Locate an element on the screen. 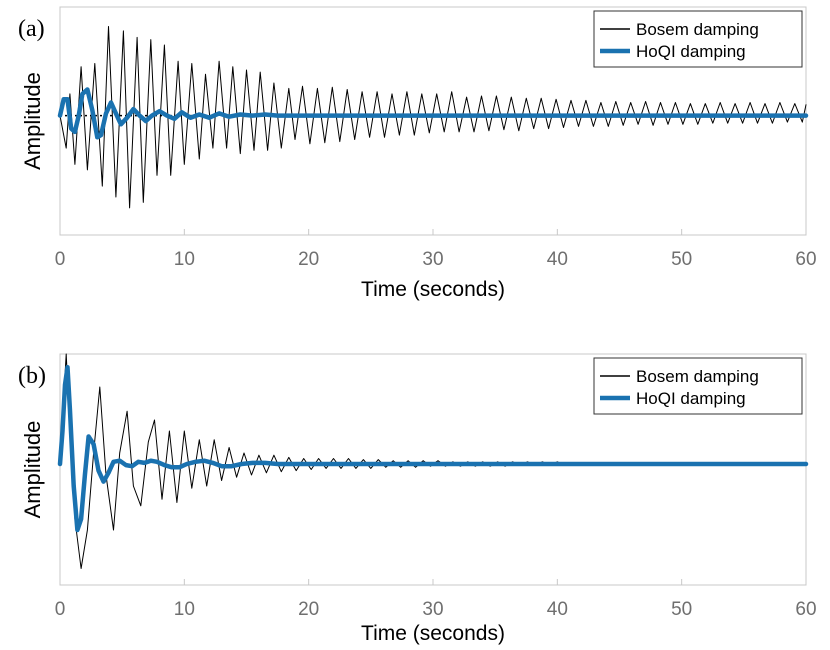 The image size is (830, 650). panel-label: (a) is located at coordinates (31, 29).